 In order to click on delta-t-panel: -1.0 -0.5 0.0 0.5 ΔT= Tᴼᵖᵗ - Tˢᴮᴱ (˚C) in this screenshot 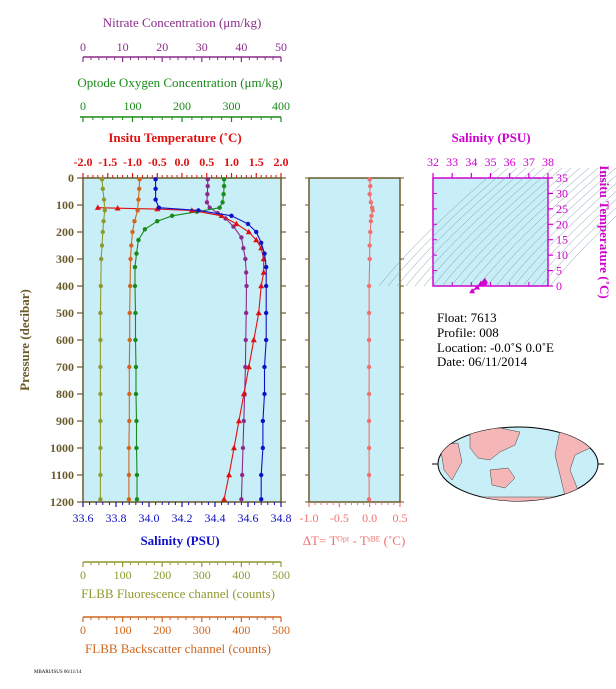, I will do `click(354, 362)`.